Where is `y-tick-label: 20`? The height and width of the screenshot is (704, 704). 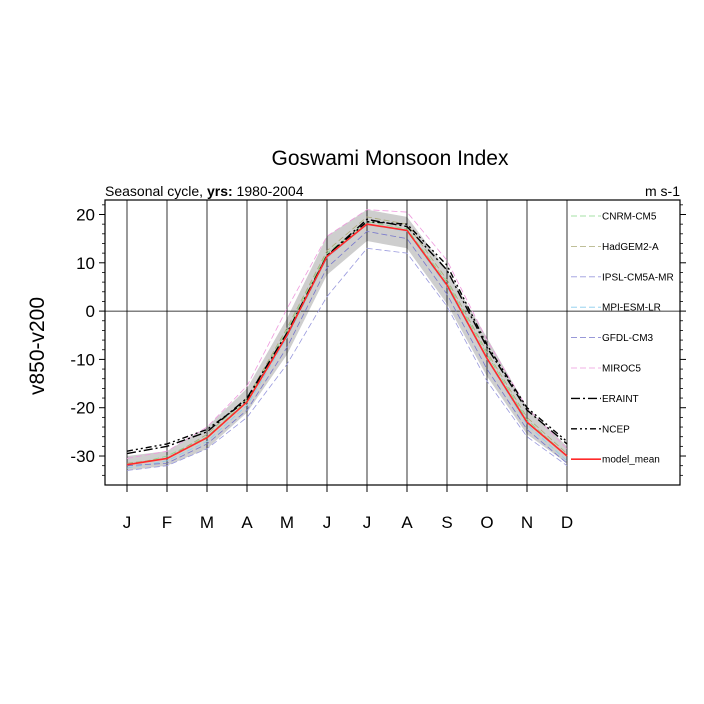 y-tick-label: 20 is located at coordinates (85, 214).